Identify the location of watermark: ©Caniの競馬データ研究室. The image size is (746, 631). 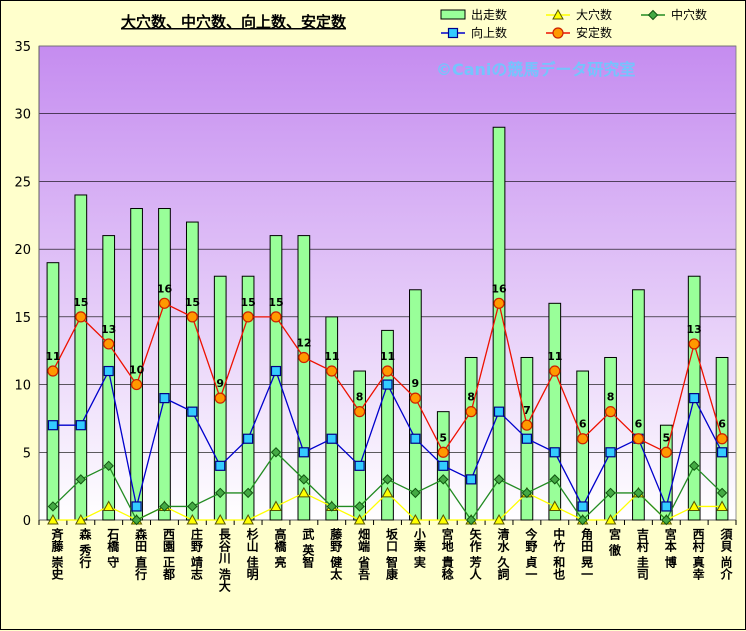
(535, 69).